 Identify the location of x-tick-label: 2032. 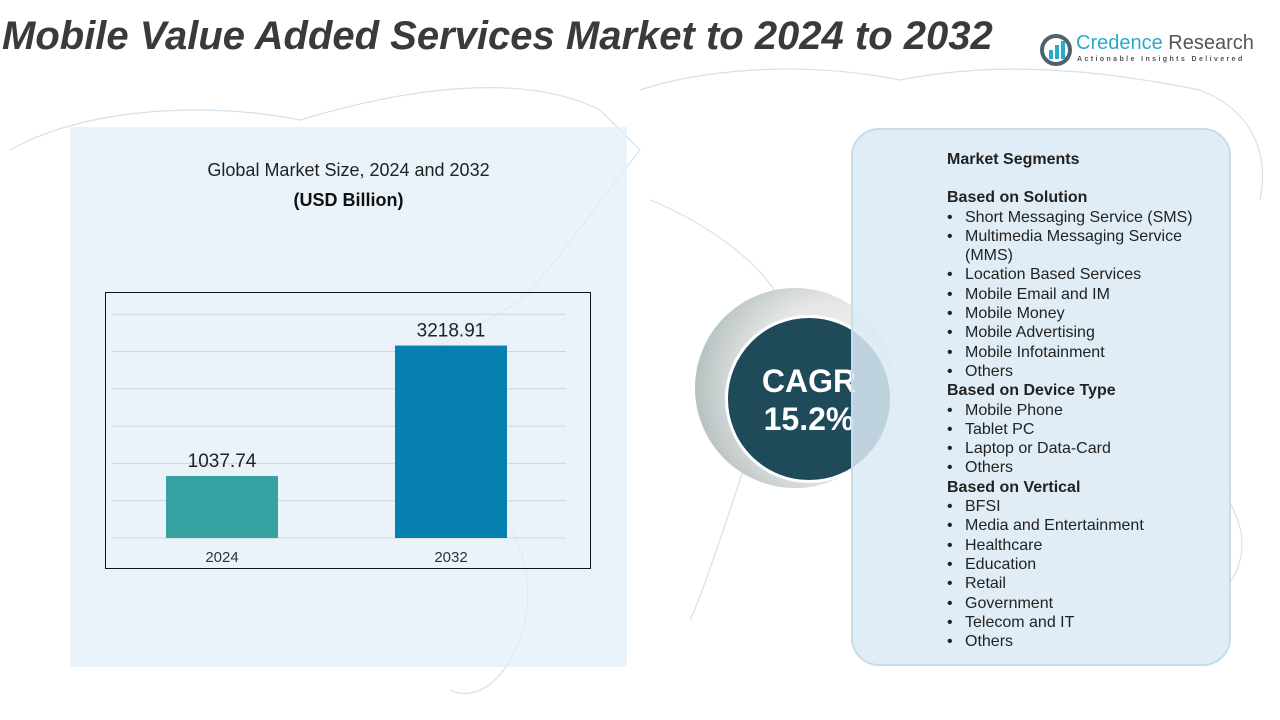
(450, 557).